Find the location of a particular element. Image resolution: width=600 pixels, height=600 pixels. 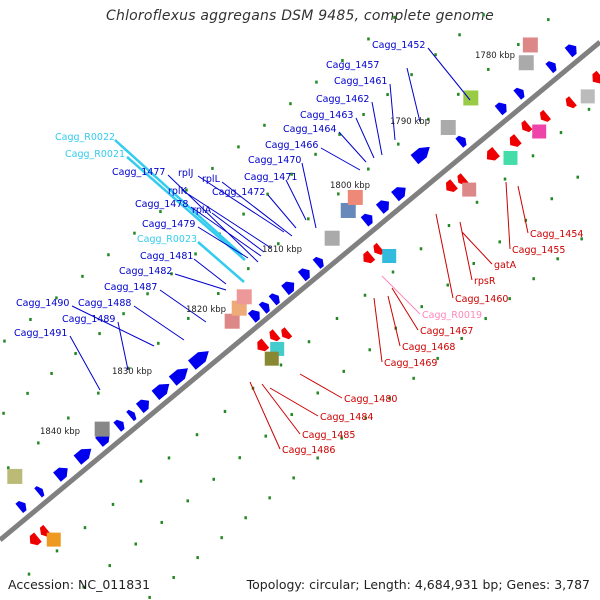

gene-label: Cagg_1487 is located at coordinates (130, 287).